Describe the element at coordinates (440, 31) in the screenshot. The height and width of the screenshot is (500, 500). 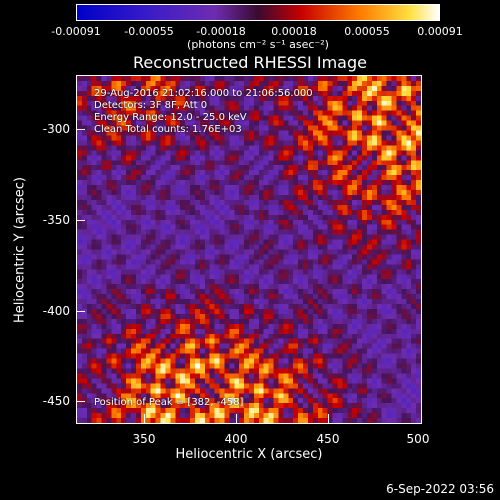
I see `colorbar-tick: 0.00091` at that location.